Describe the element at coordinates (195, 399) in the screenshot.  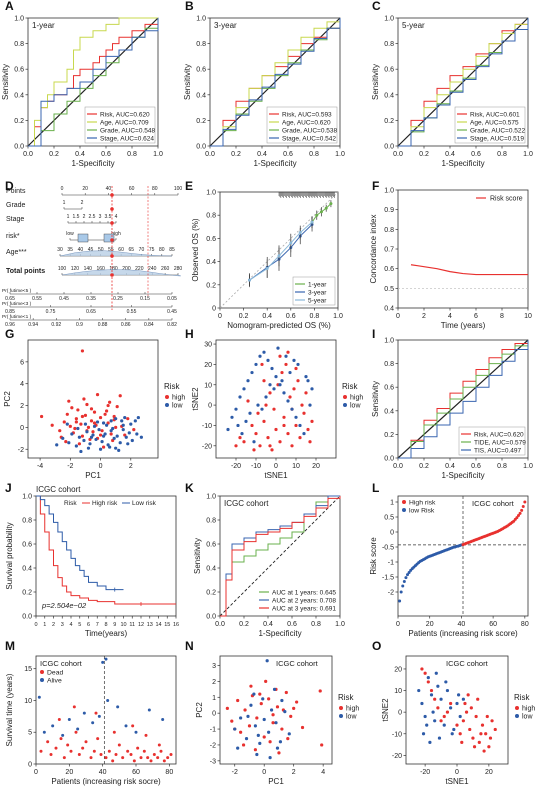
I see `y-axis-label: tSNE2` at that location.